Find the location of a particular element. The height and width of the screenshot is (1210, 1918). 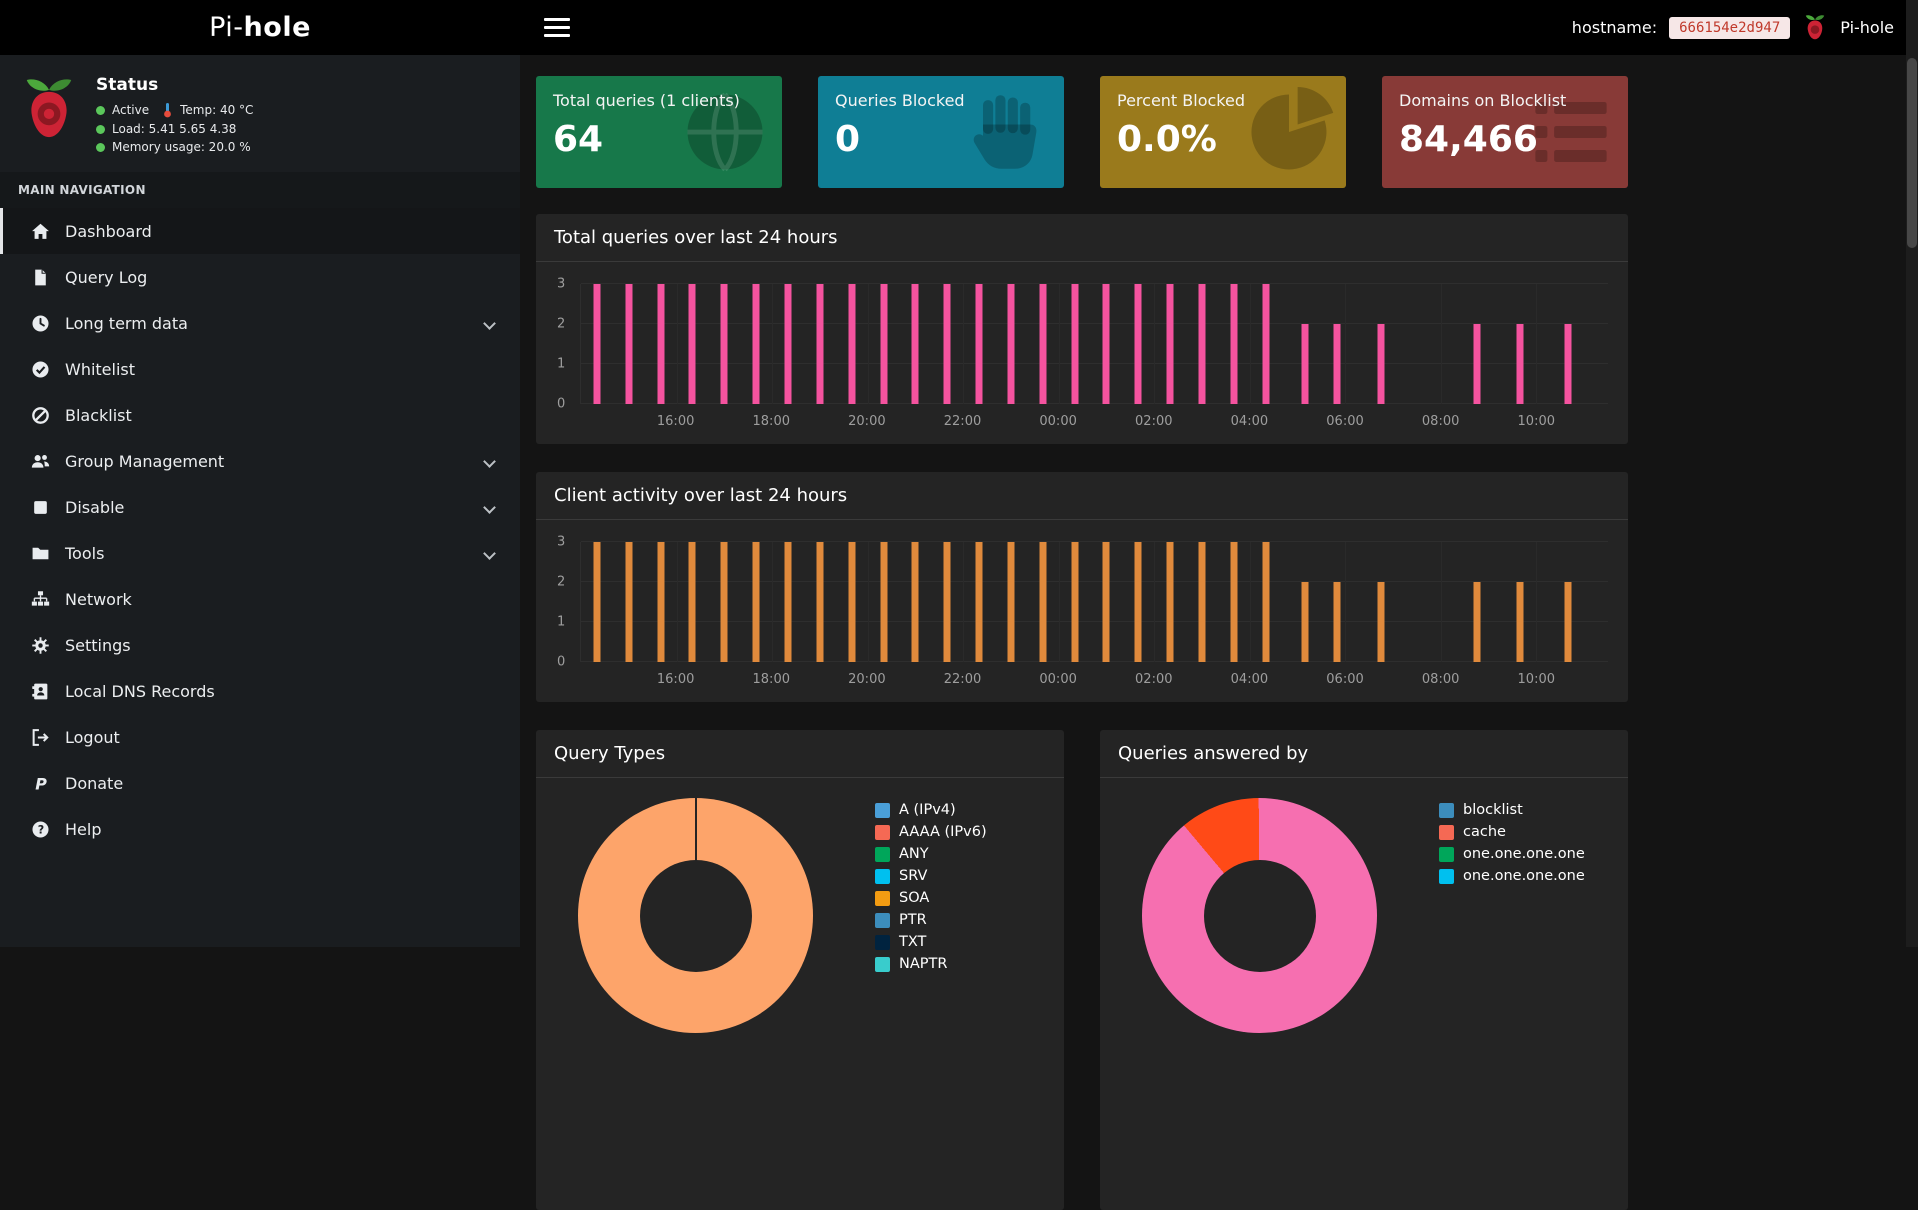

sidebar-item-dashboard: Dashboard is located at coordinates (260, 231).